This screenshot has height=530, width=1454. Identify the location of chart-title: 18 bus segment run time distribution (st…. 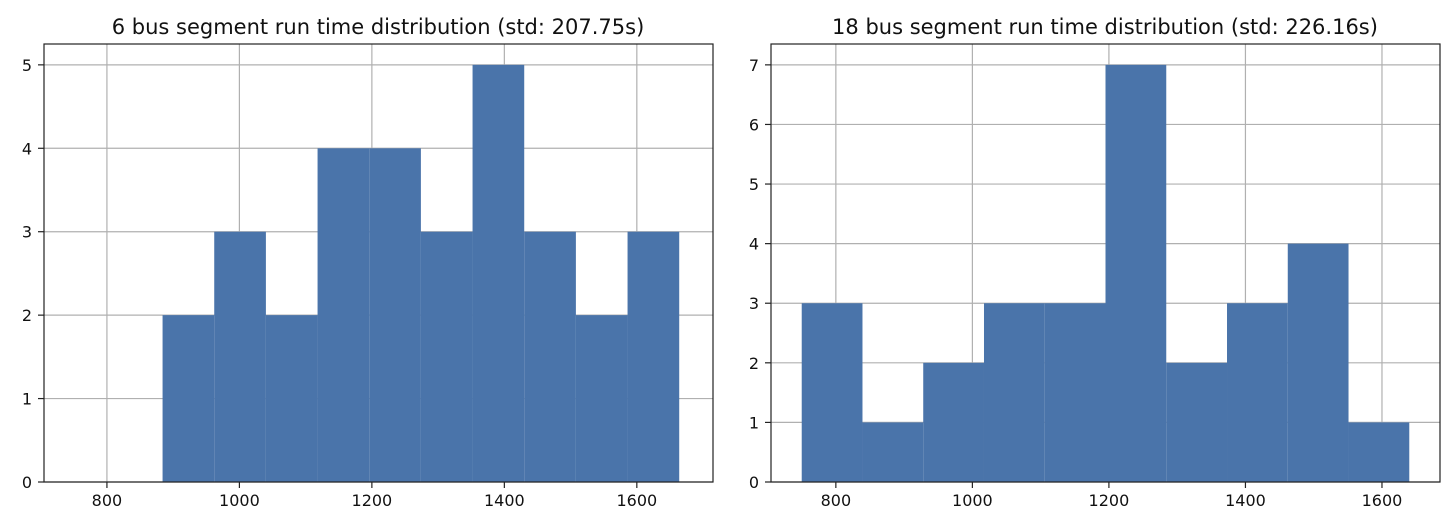
(1105, 27).